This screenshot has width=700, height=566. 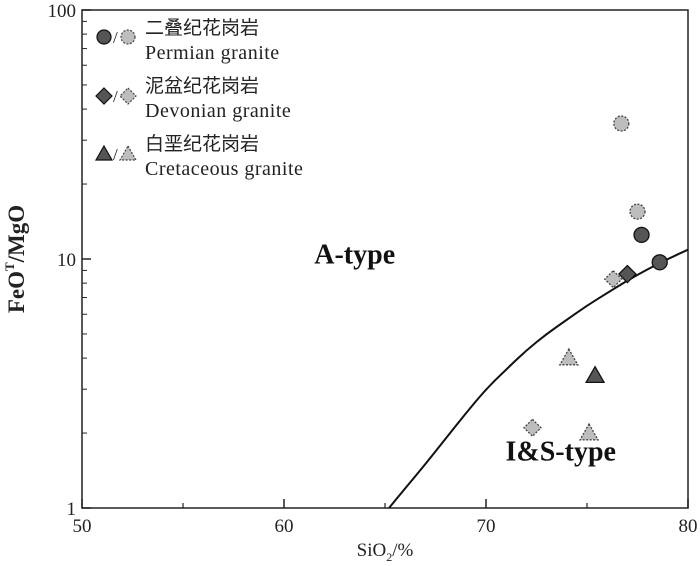 What do you see at coordinates (202, 28) in the screenshot?
I see `legend-label-cn-permian: 二叠纪花岗岩` at bounding box center [202, 28].